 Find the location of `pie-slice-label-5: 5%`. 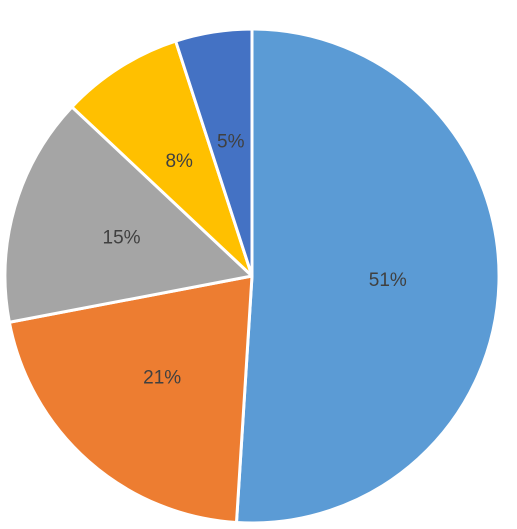

pie-slice-label-5: 5% is located at coordinates (231, 141).